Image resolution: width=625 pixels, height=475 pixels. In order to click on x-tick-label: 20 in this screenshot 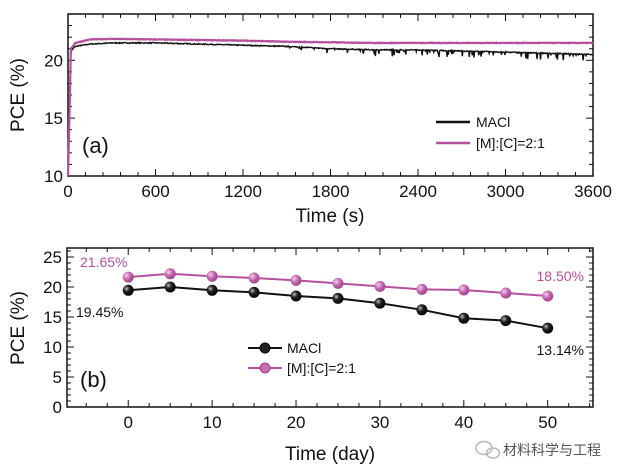, I will do `click(296, 422)`.